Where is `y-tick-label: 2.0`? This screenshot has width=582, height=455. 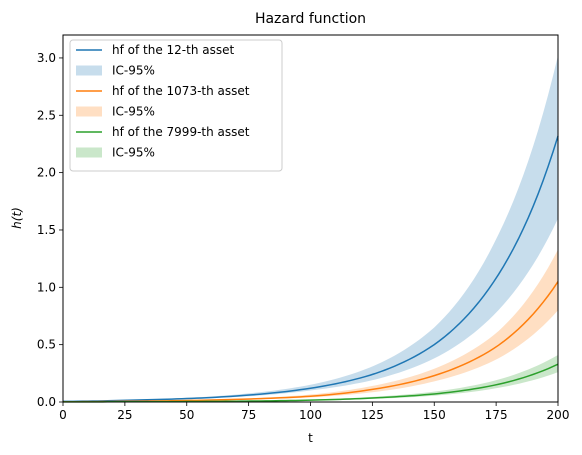
y-tick-label: 2.0 is located at coordinates (46, 173).